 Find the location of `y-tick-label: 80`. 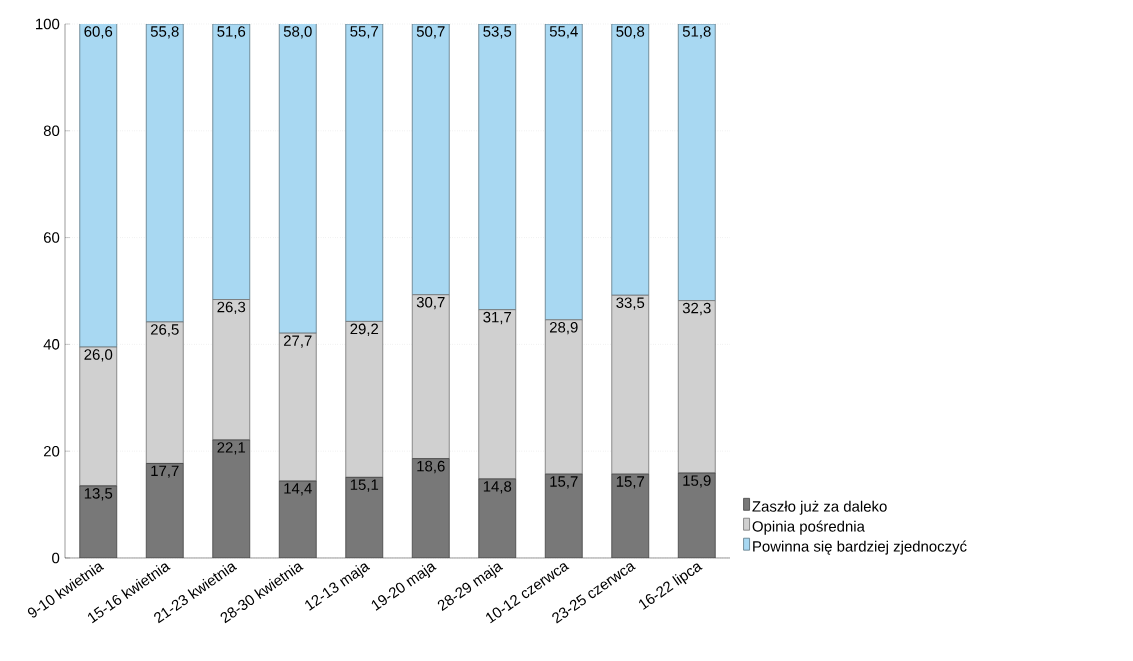

y-tick-label: 80 is located at coordinates (51, 131).